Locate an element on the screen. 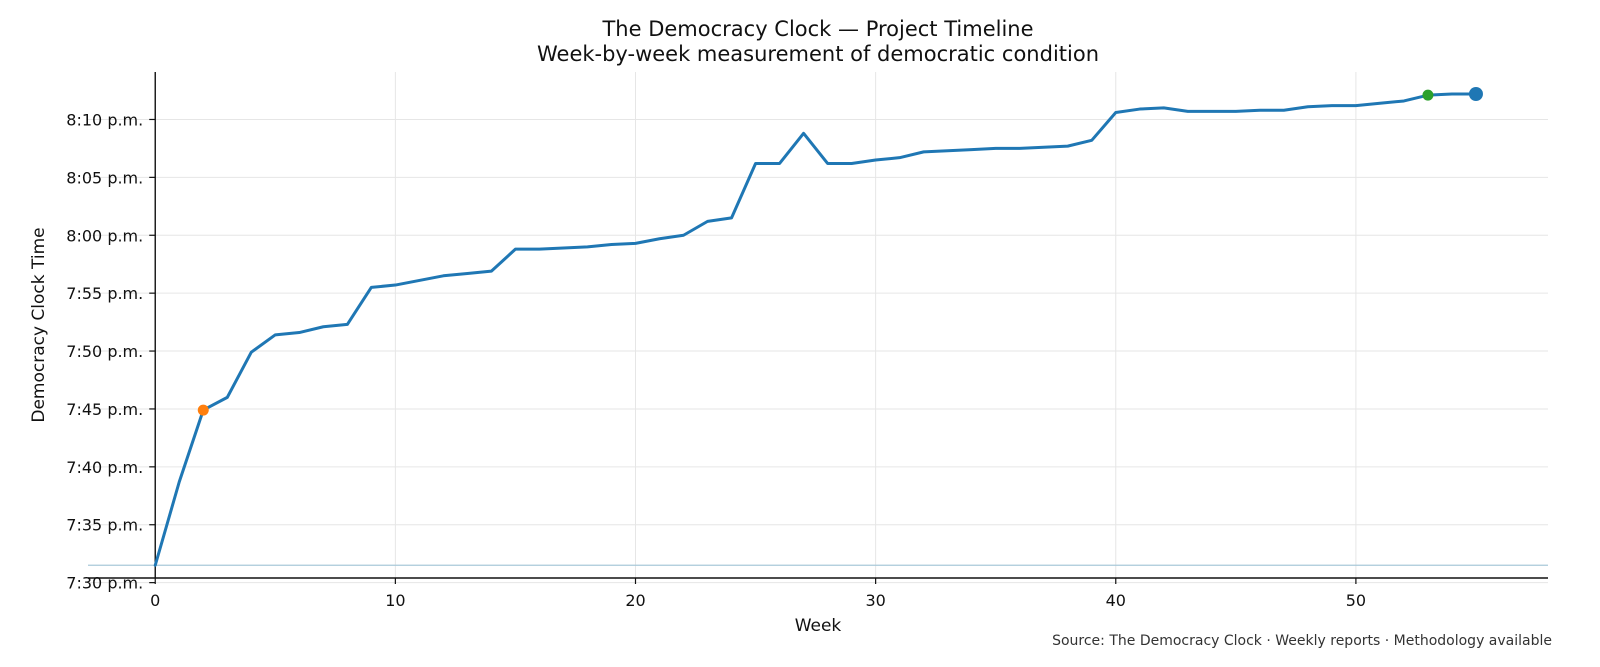 The image size is (1600, 667). x-axis-label: Week is located at coordinates (818, 626).